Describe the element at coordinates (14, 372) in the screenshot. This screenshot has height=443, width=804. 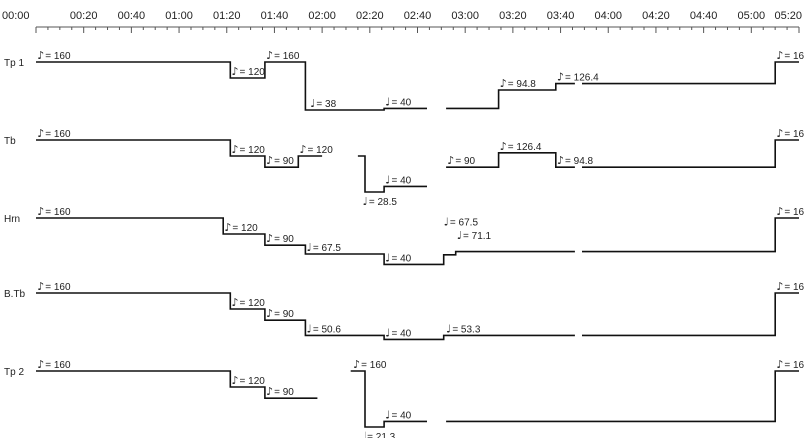
I see `instrument-name: Tp 2` at that location.